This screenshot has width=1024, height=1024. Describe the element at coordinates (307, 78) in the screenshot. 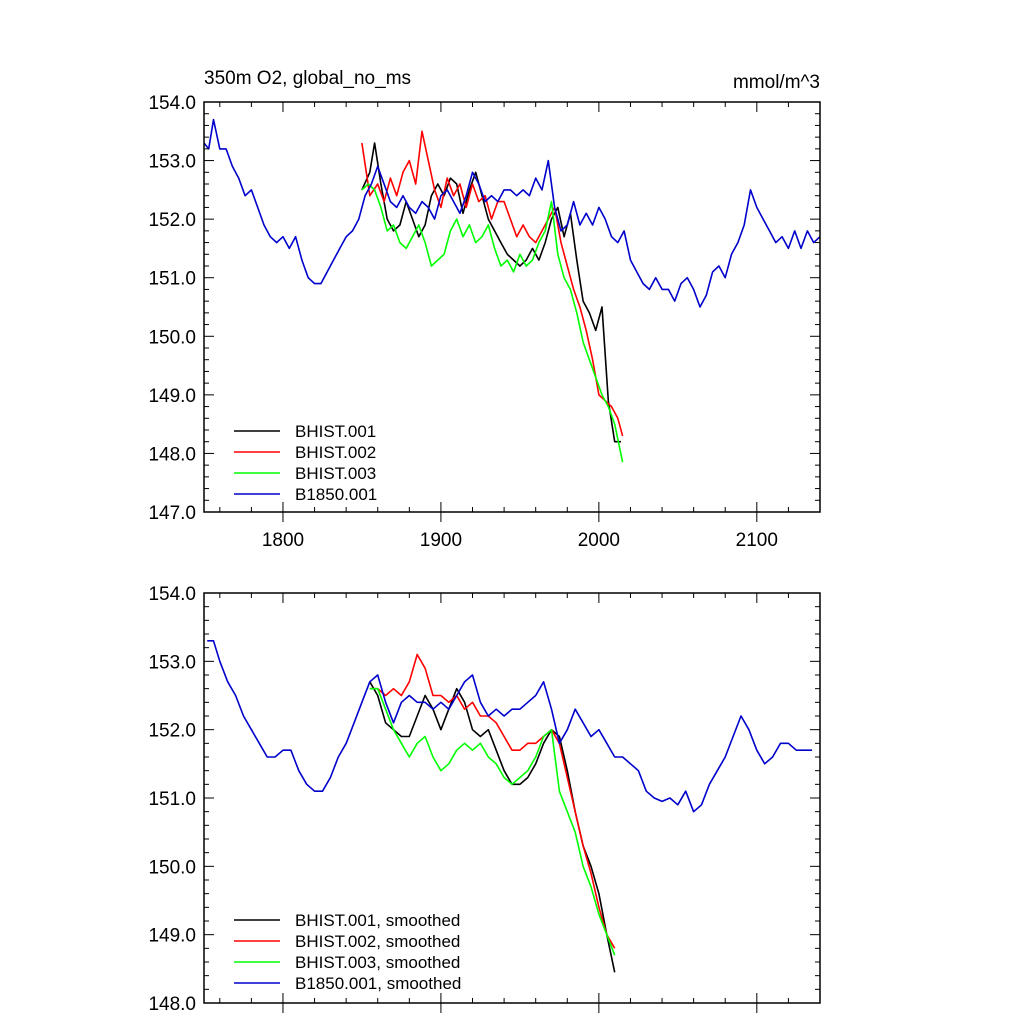

I see `chart-title: 350m O2, global_no_ms` at that location.